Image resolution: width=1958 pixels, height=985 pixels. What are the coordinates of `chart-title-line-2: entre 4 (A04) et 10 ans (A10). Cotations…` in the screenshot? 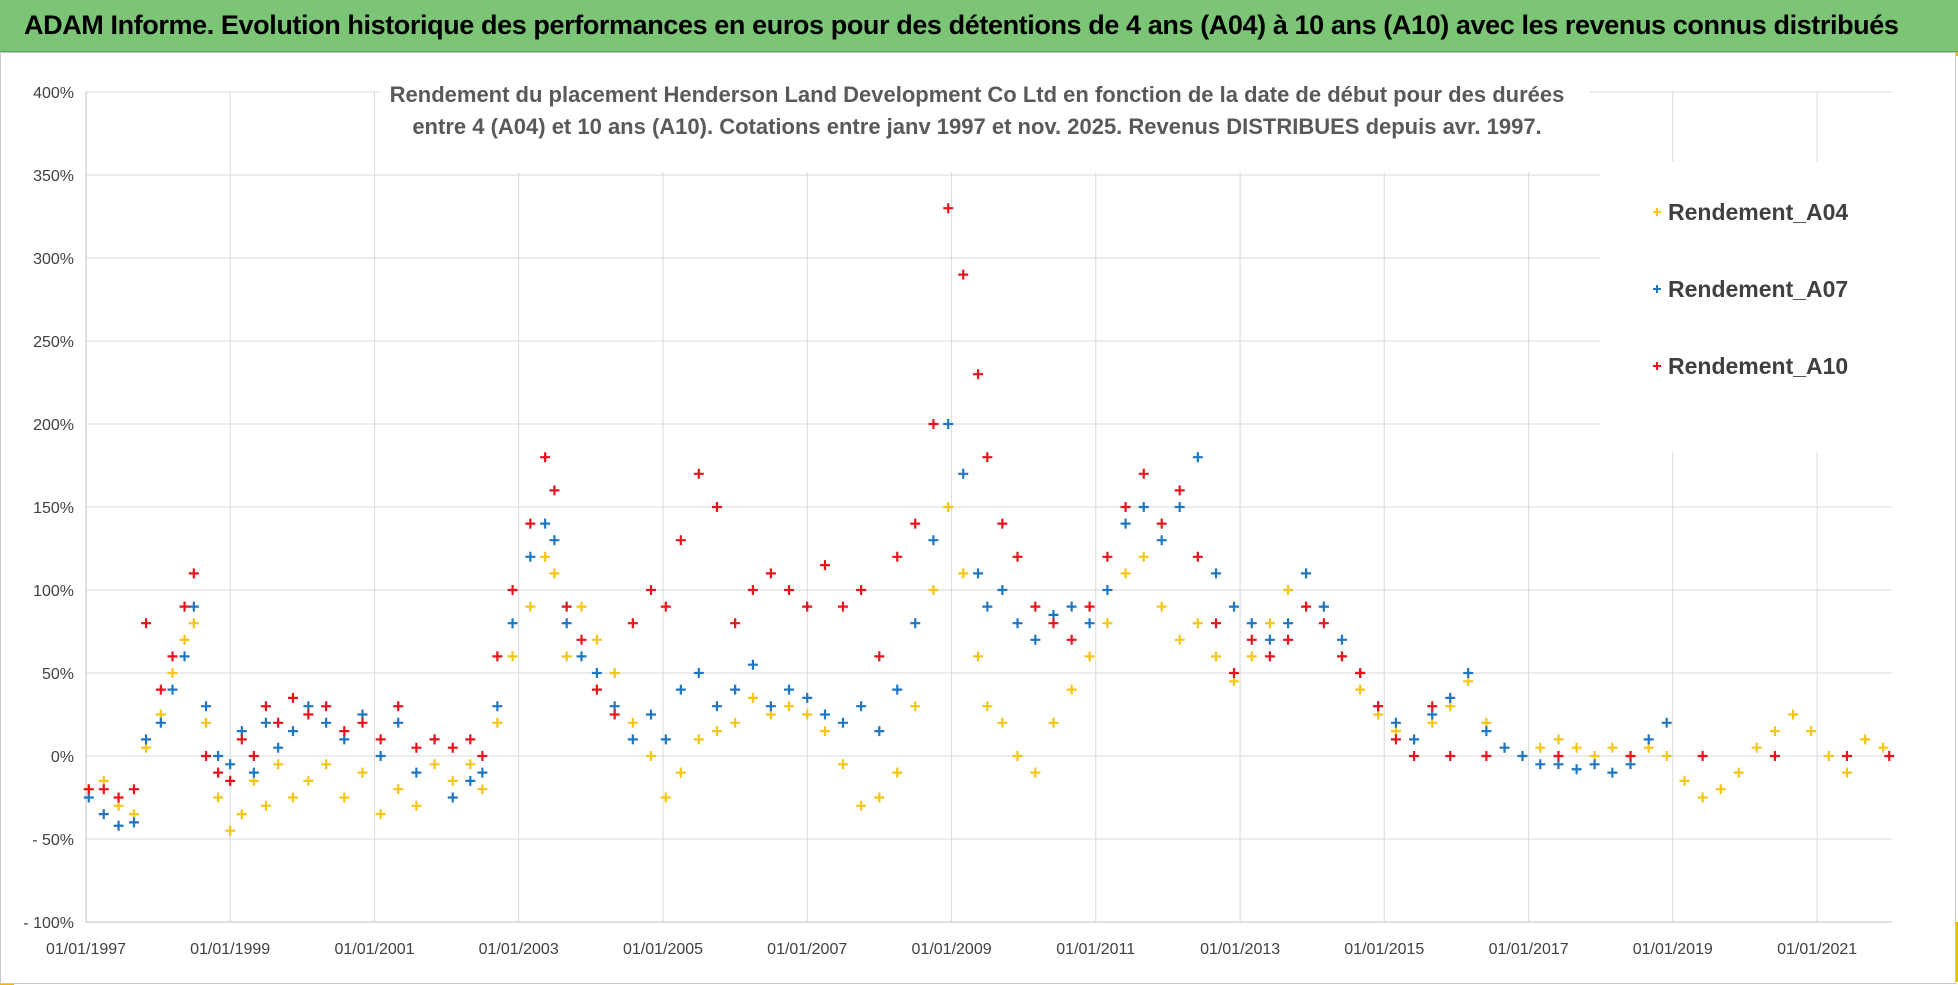 It's located at (976, 126).